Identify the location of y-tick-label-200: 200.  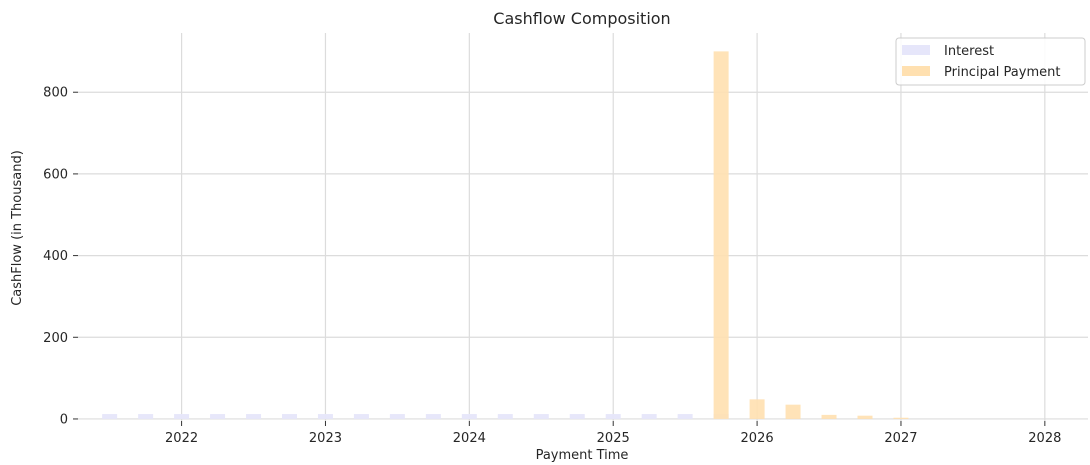
(55, 338).